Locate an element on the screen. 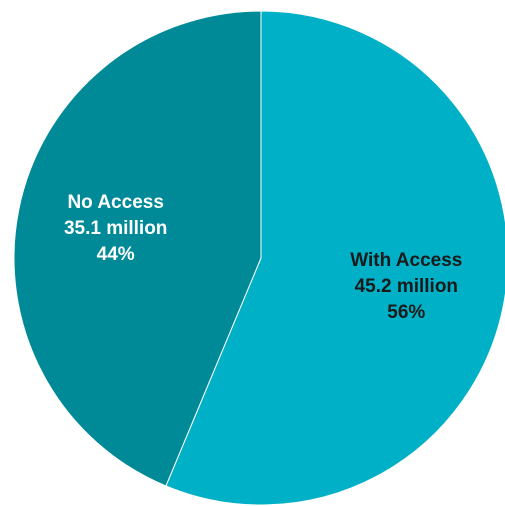 Image resolution: width=505 pixels, height=506 pixels. slice-label-with-access-name: With Access is located at coordinates (406, 260).